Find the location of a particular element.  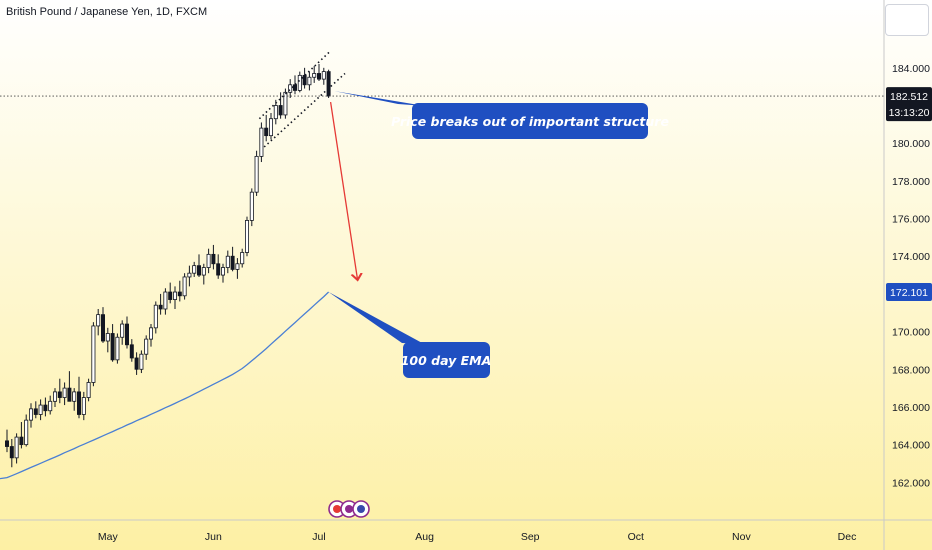

y-tick-label: 168.000 is located at coordinates (911, 370).